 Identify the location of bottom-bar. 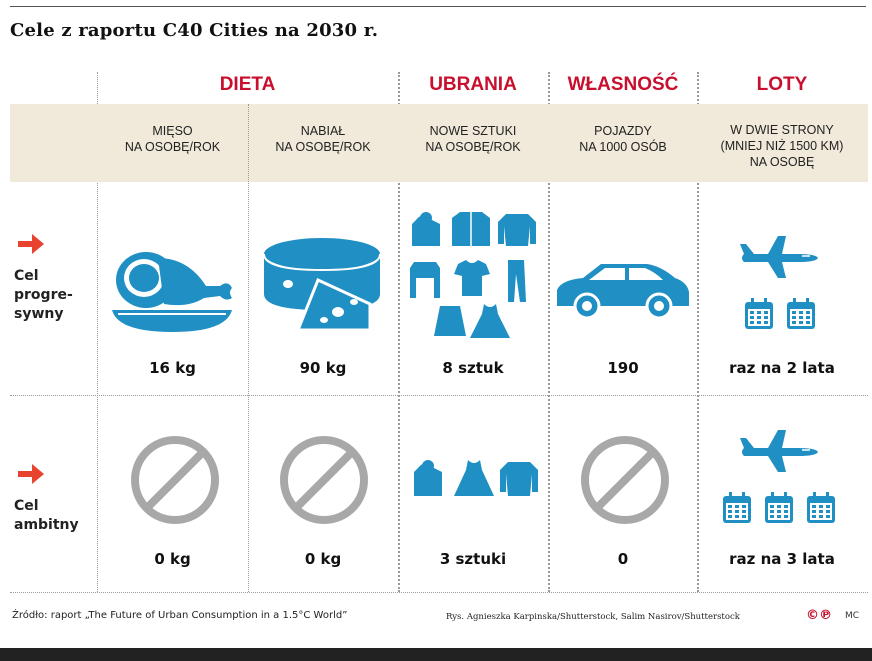
(436, 654).